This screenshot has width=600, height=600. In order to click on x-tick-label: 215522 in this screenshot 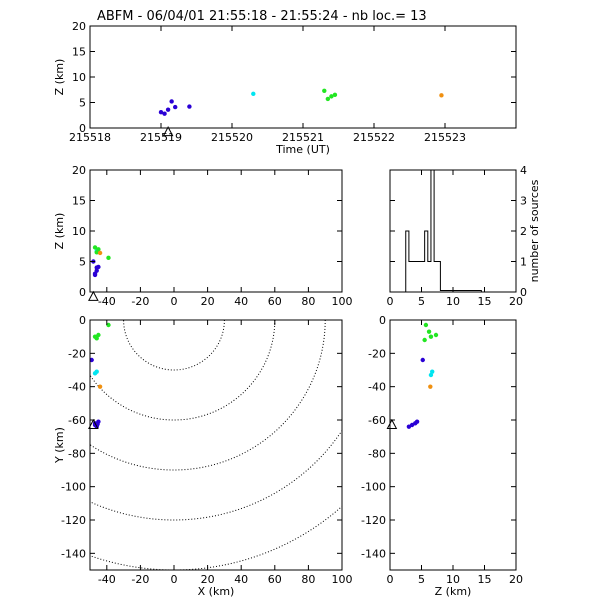, I will do `click(374, 137)`.